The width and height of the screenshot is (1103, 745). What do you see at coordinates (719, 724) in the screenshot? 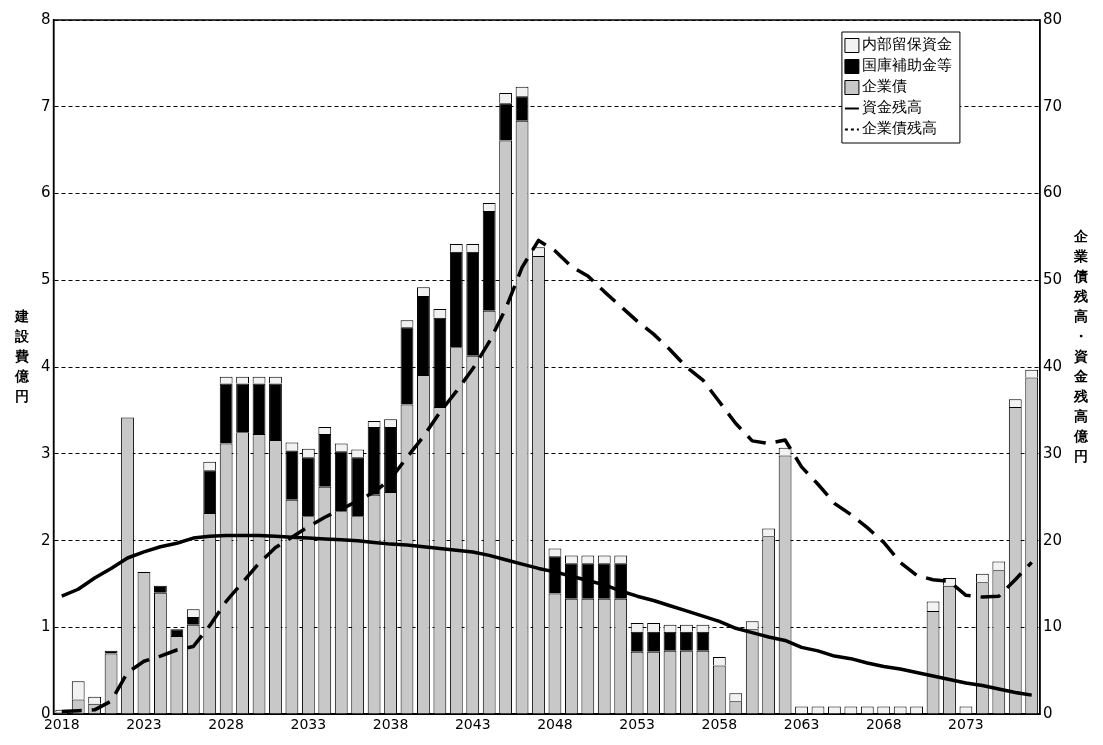
I see `x-tick-label: 2058` at bounding box center [719, 724].